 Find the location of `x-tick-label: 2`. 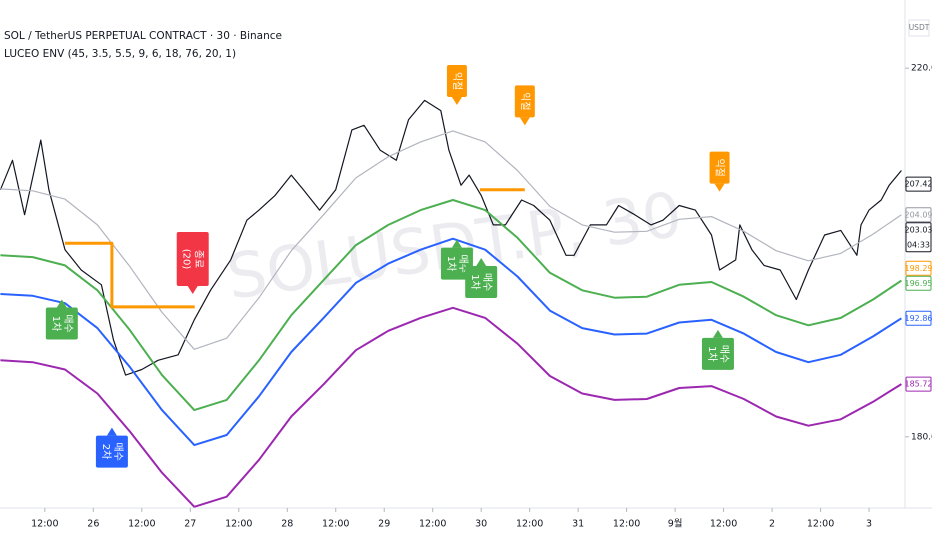

x-tick-label: 2 is located at coordinates (772, 524).